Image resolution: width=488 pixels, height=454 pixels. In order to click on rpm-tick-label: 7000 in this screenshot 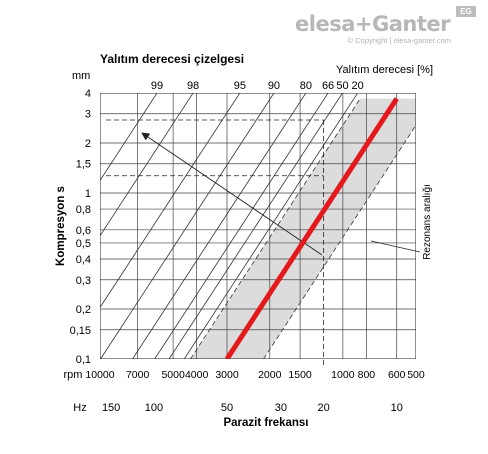, I will do `click(138, 375)`.